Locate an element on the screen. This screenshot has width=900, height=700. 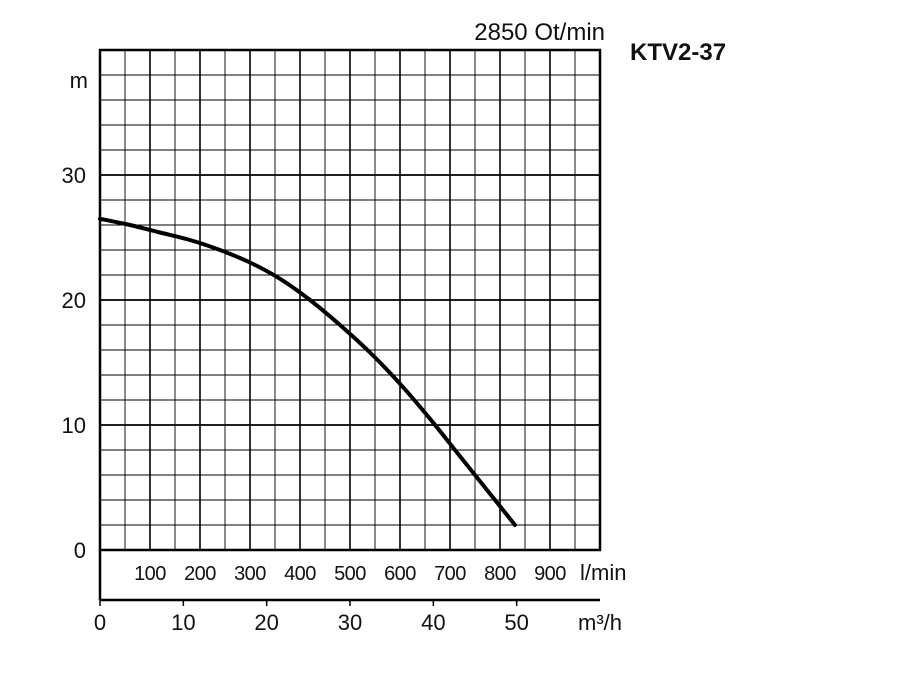
m3h-tick-labels: 0 10 20 30 40 50 is located at coordinates (311, 617).